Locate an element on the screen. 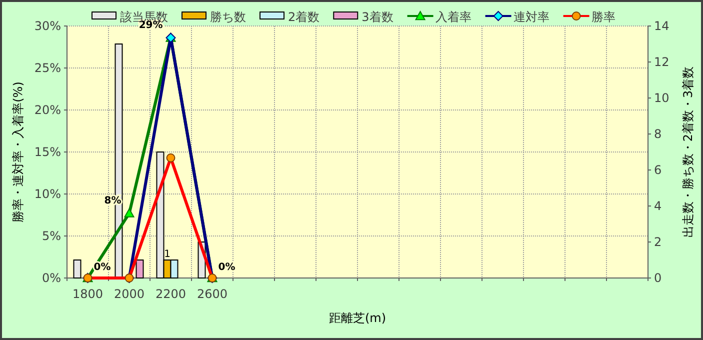  data-label: 1 is located at coordinates (167, 254).